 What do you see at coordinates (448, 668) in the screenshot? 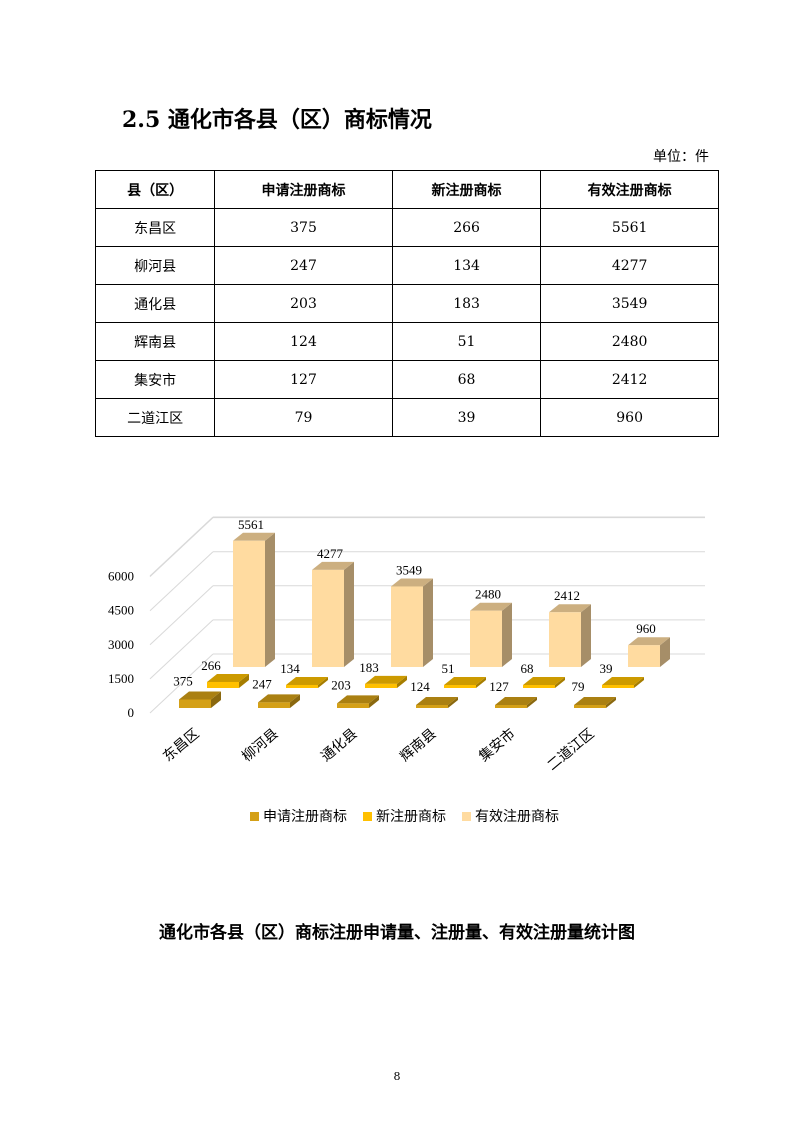
I see `data-label: 51` at bounding box center [448, 668].